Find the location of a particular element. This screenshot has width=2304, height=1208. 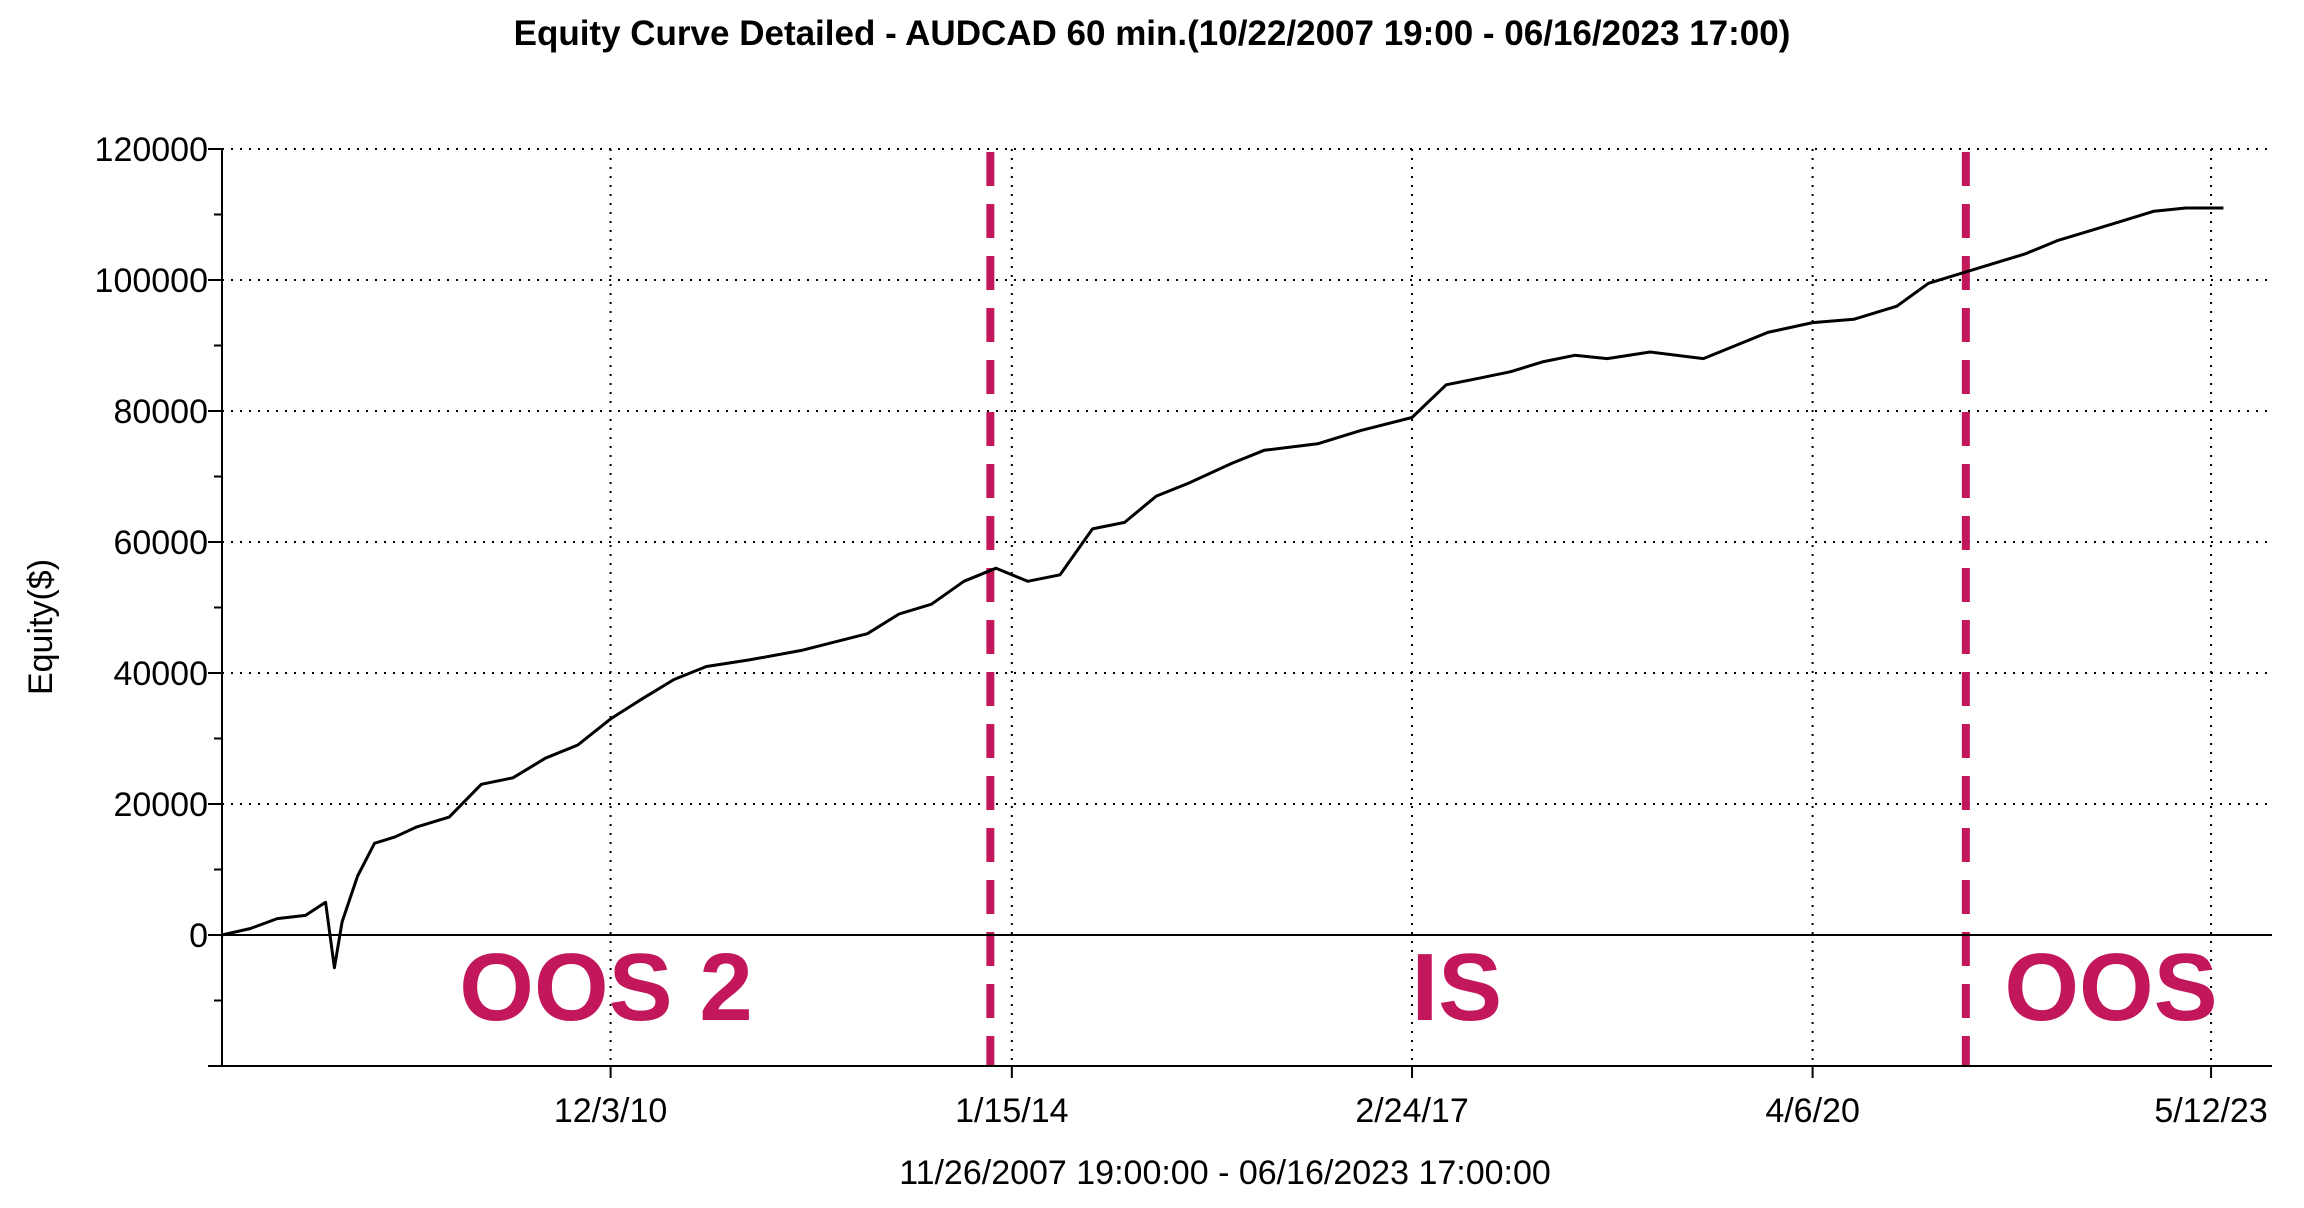

y-axis-label: Equity($) is located at coordinates (41, 627).